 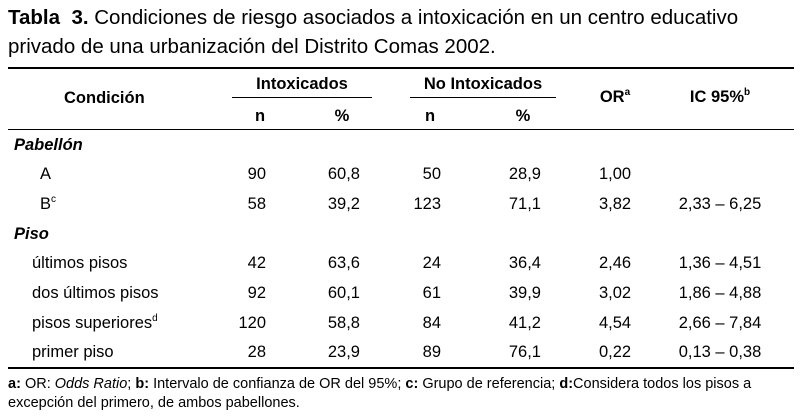 What do you see at coordinates (615, 204) in the screenshot?
I see `cell-or: 3,82` at bounding box center [615, 204].